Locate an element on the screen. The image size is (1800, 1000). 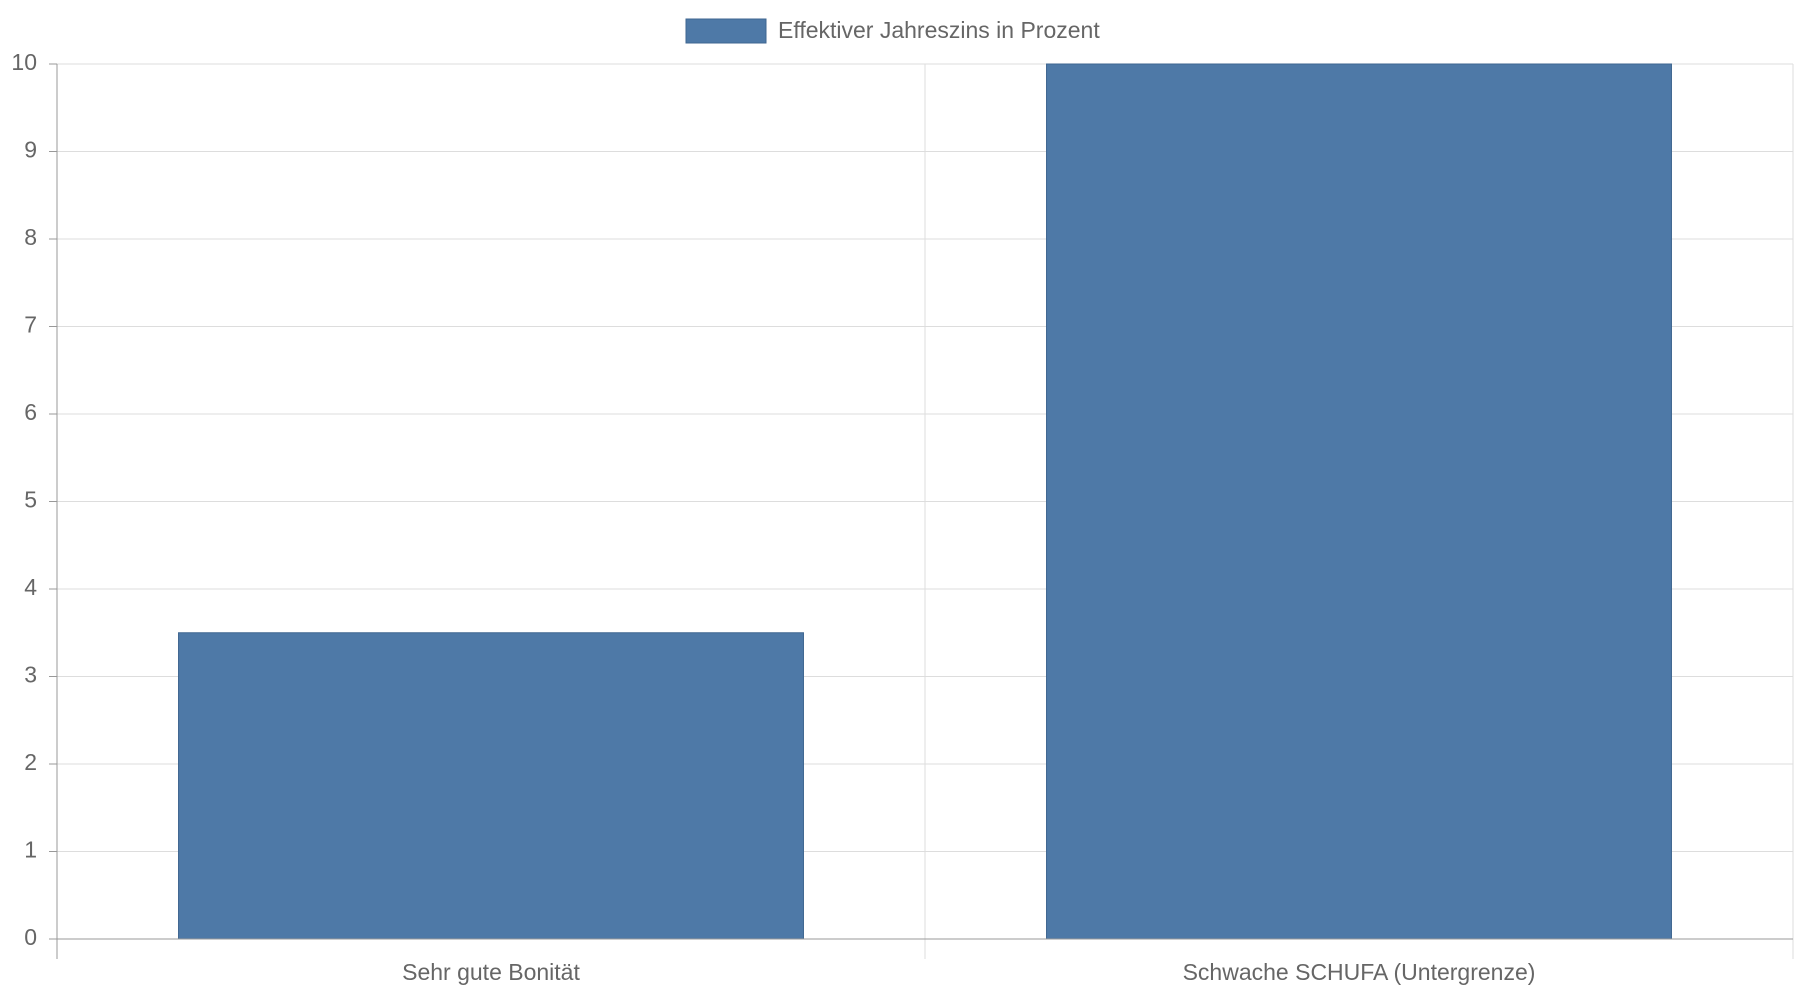
y-tick-label: 10 is located at coordinates (24, 62).